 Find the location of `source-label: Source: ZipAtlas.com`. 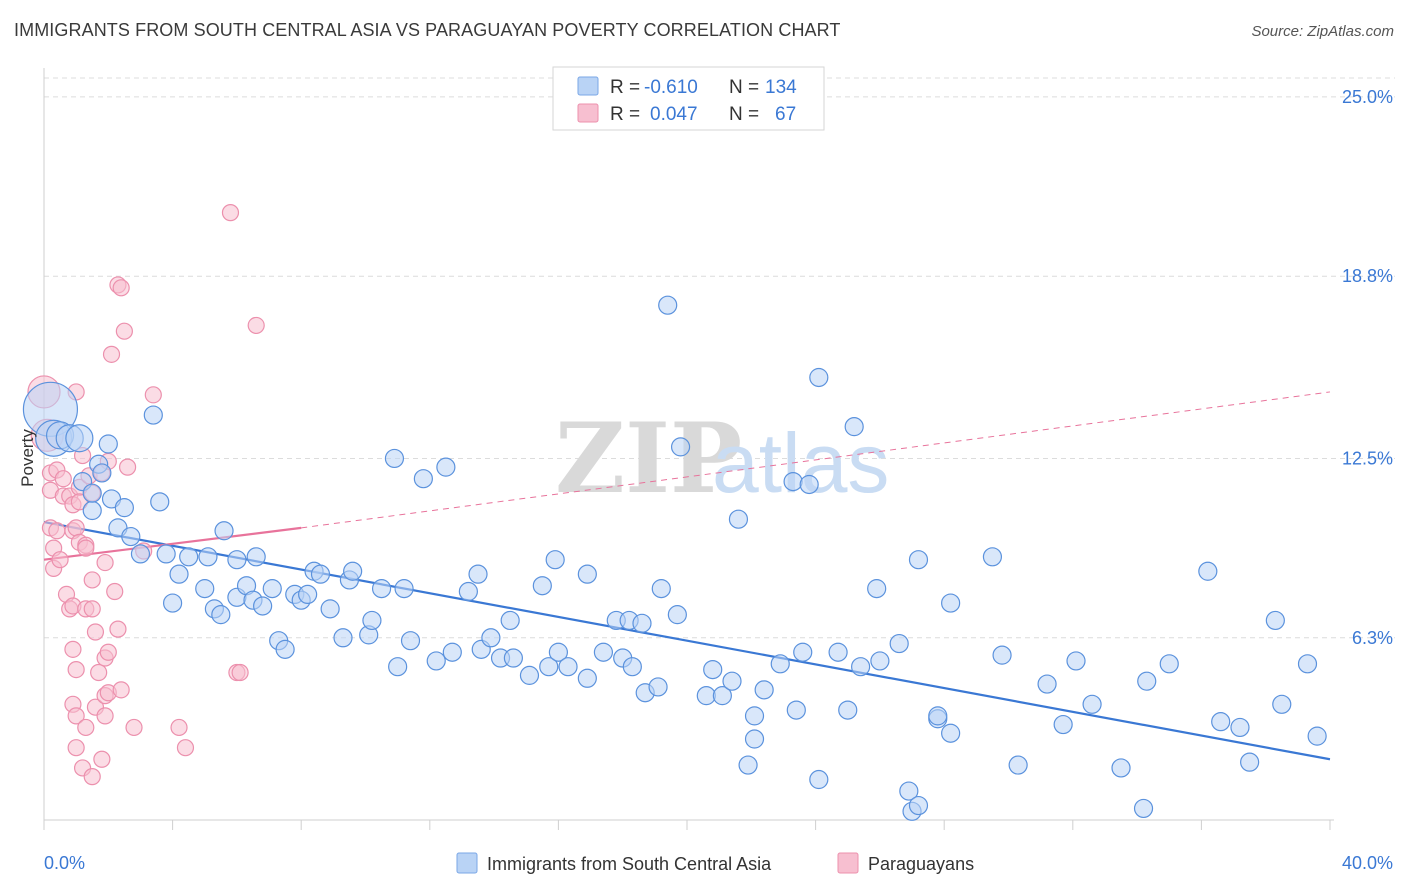

source-label: Source: ZipAtlas.com is located at coordinates (1322, 31).